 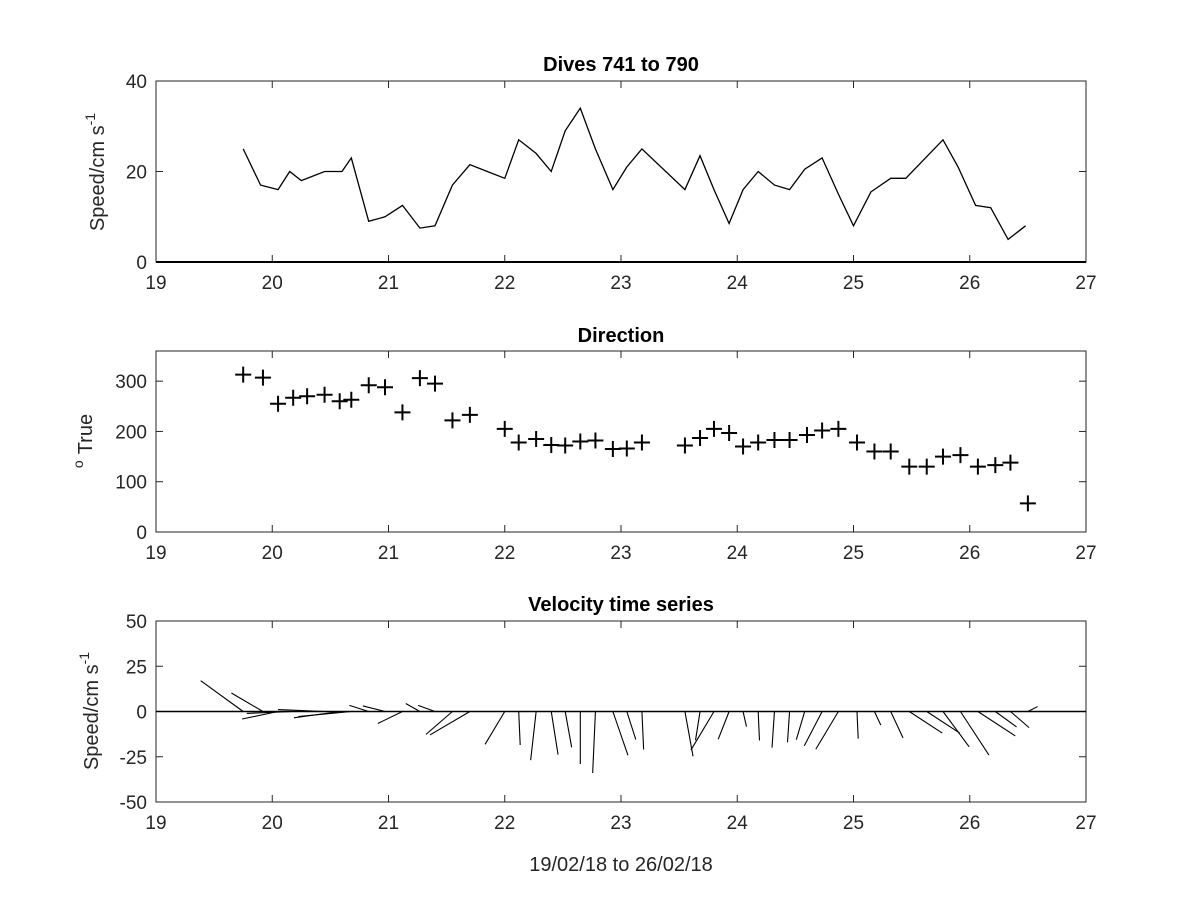 What do you see at coordinates (1085, 283) in the screenshot?
I see `speed-x-tick-label: 27` at bounding box center [1085, 283].